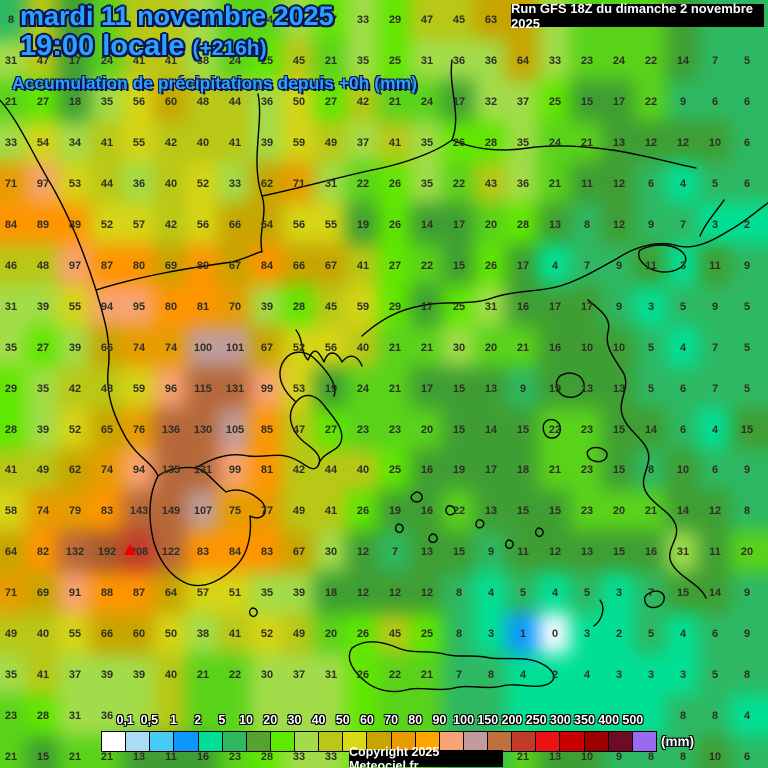  I want to click on grid-value: 1, so click(523, 634).